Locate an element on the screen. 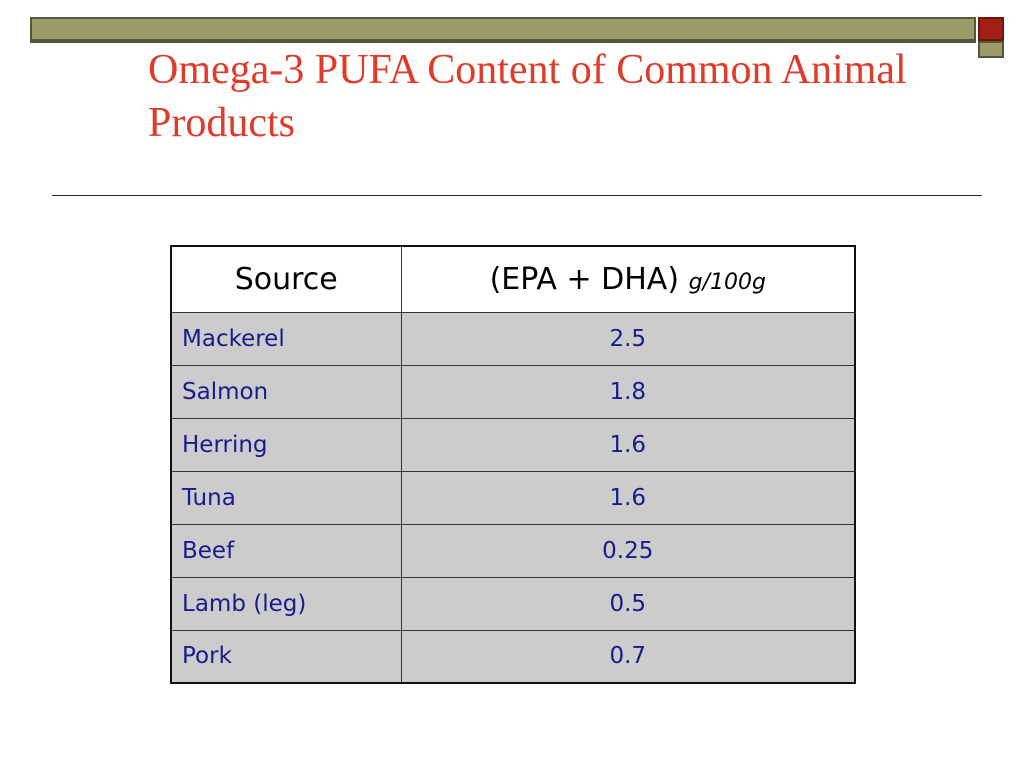 The width and height of the screenshot is (1024, 768). header-source: Source is located at coordinates (286, 279).